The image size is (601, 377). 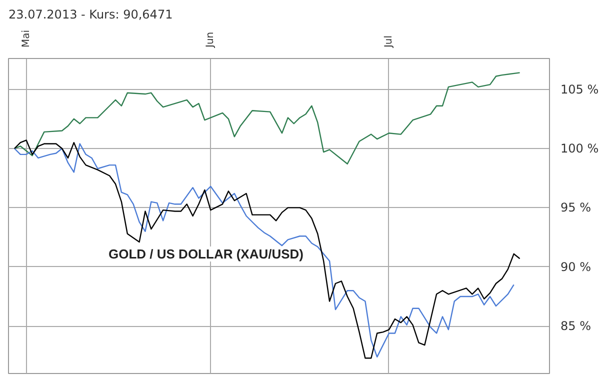 What do you see at coordinates (575, 207) in the screenshot?
I see `y-tick-label: 95 %` at bounding box center [575, 207].